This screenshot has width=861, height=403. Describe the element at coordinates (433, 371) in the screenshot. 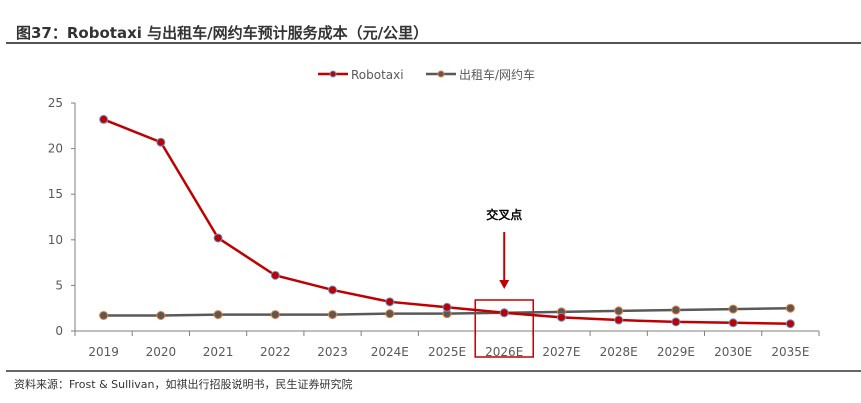

I see `source-divider` at that location.